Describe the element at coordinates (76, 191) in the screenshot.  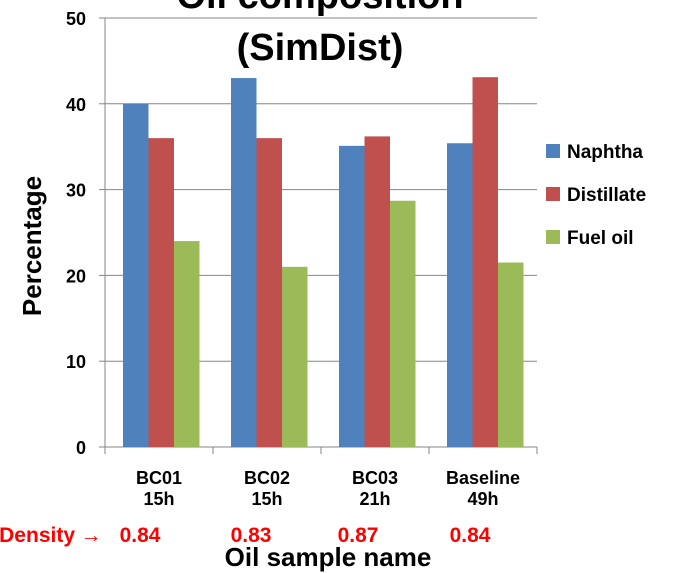
I see `y-tick-label: 30` at that location.